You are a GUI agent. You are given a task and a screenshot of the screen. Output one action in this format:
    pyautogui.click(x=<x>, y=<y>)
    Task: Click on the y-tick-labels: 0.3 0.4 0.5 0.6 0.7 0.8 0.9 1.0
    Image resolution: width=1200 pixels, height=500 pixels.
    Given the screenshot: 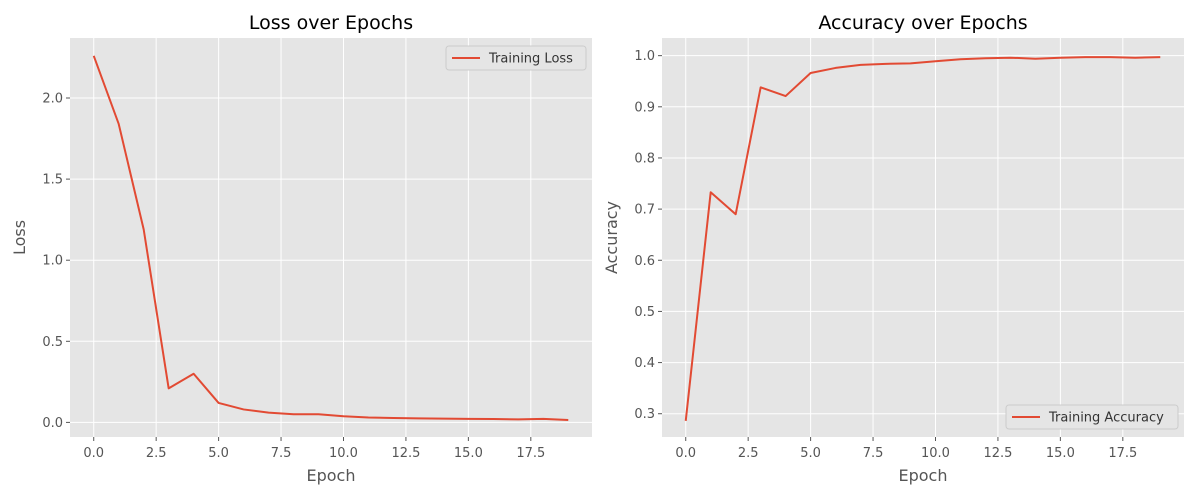 What is the action you would take?
    pyautogui.click(x=648, y=235)
    